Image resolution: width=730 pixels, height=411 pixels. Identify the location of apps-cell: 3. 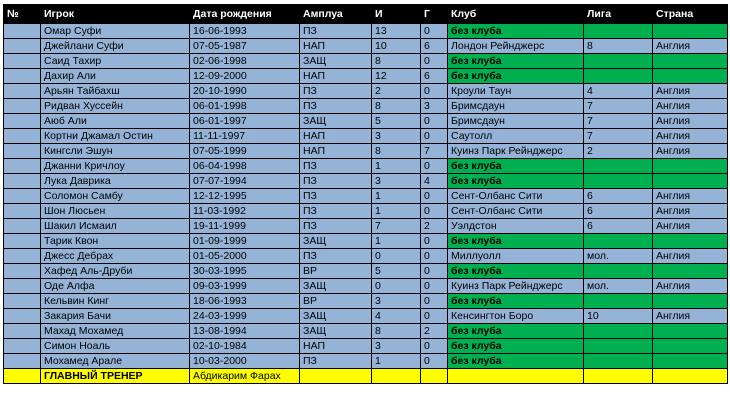
(396, 181).